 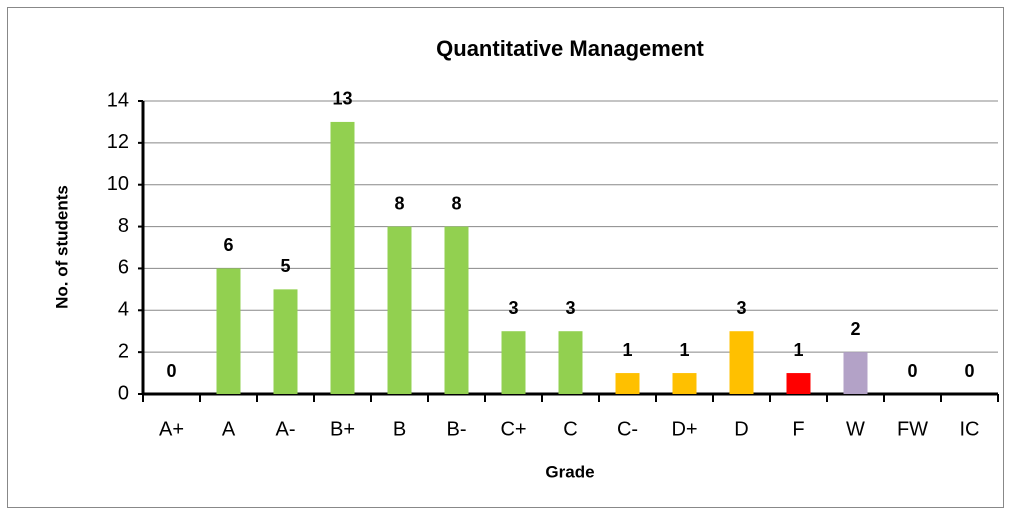 What do you see at coordinates (123, 393) in the screenshot?
I see `y-tick-label: 0` at bounding box center [123, 393].